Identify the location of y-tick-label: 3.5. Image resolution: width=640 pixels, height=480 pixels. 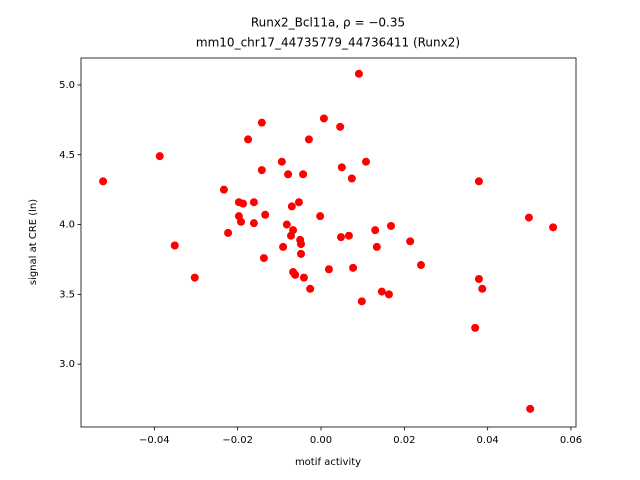
(67, 294).